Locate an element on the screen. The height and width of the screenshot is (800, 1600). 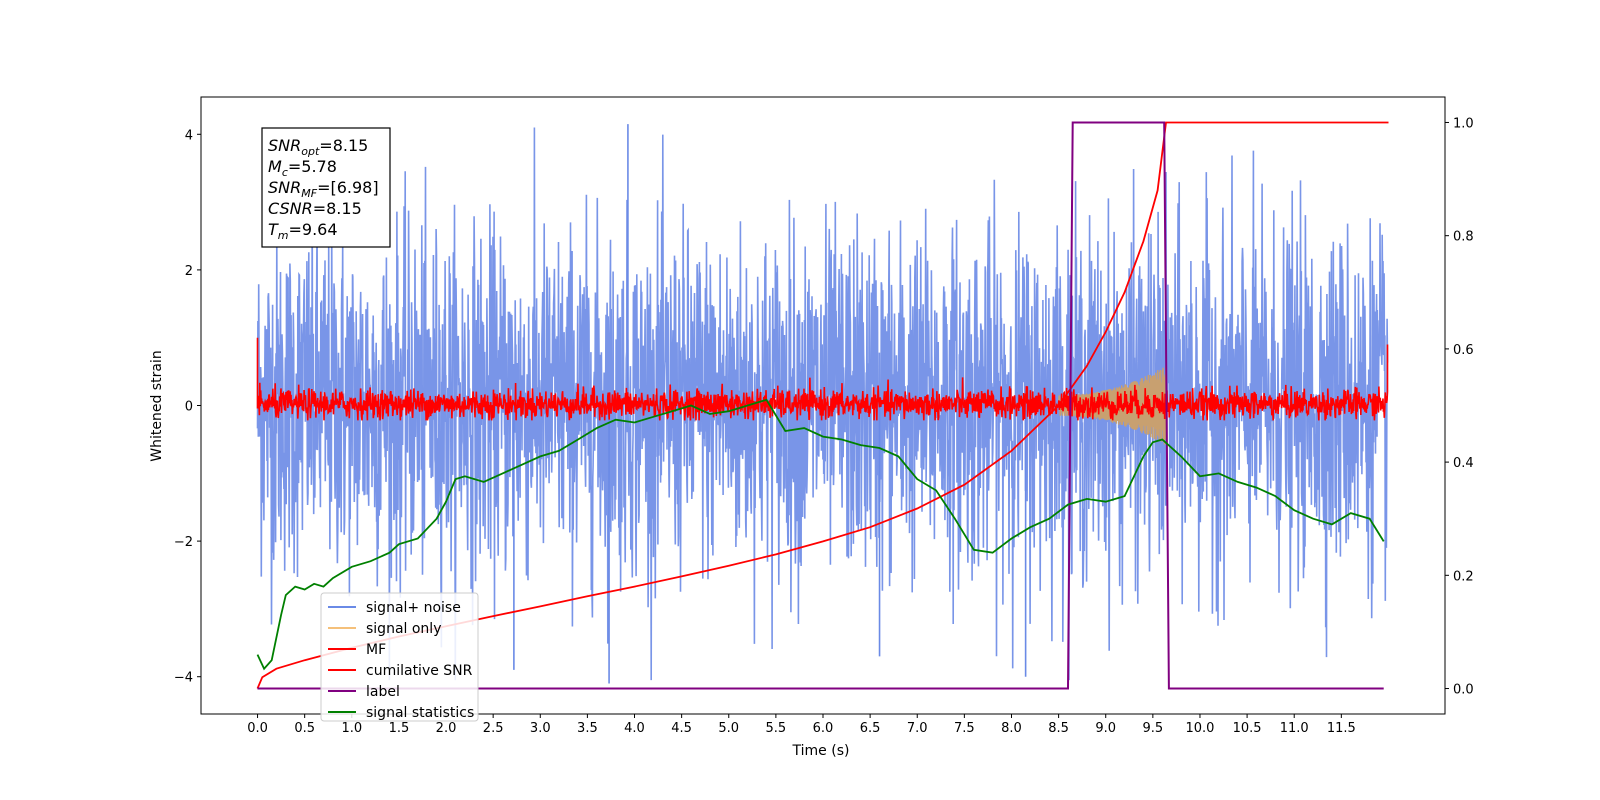
x-tick-label: 9.0 is located at coordinates (1105, 728).